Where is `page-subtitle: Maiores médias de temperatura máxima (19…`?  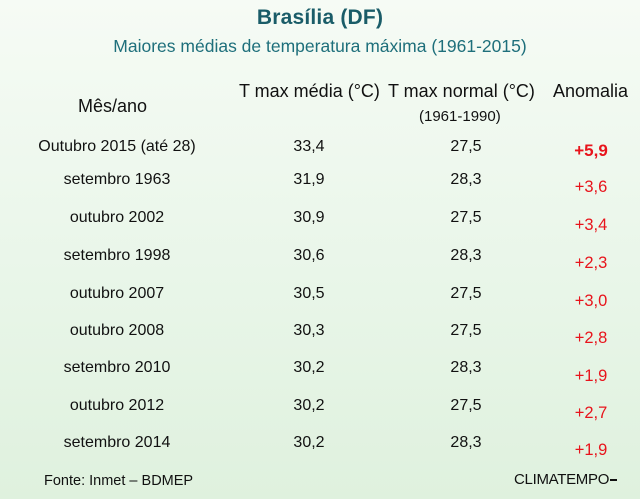
page-subtitle: Maiores médias de temperatura máxima (19… is located at coordinates (320, 46).